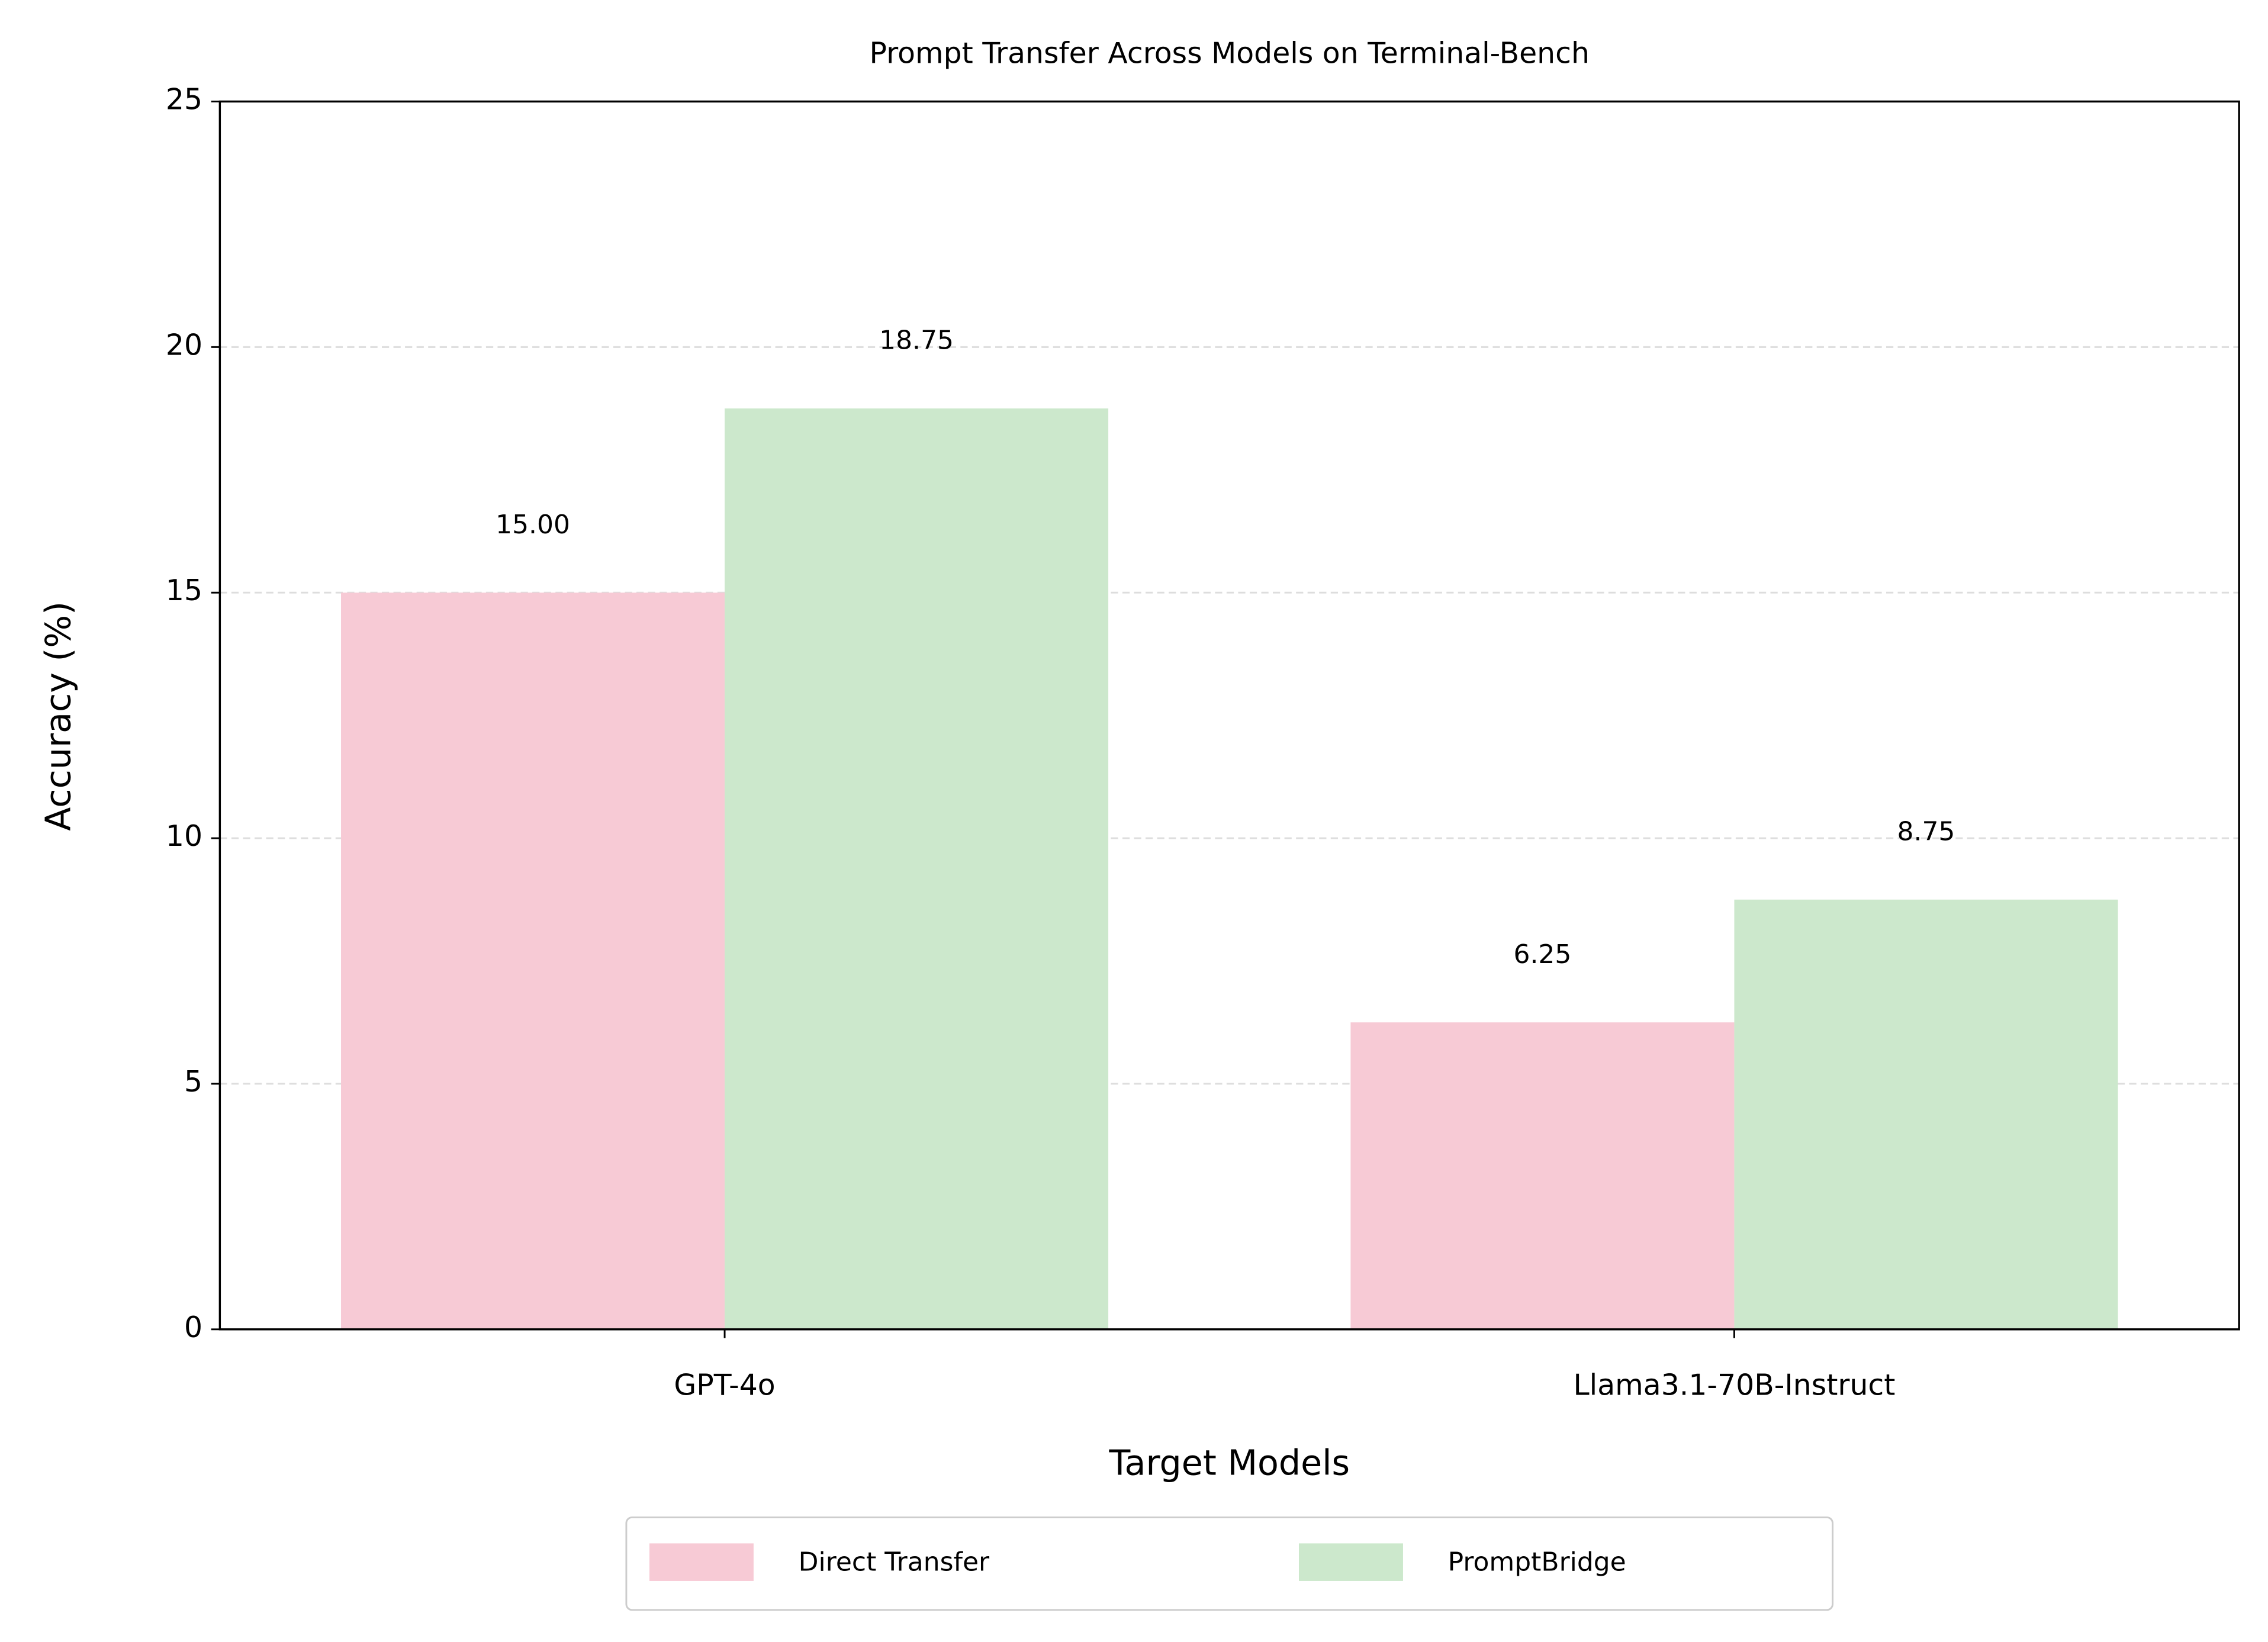  I want to click on y-tick-label: 15, so click(184, 590).